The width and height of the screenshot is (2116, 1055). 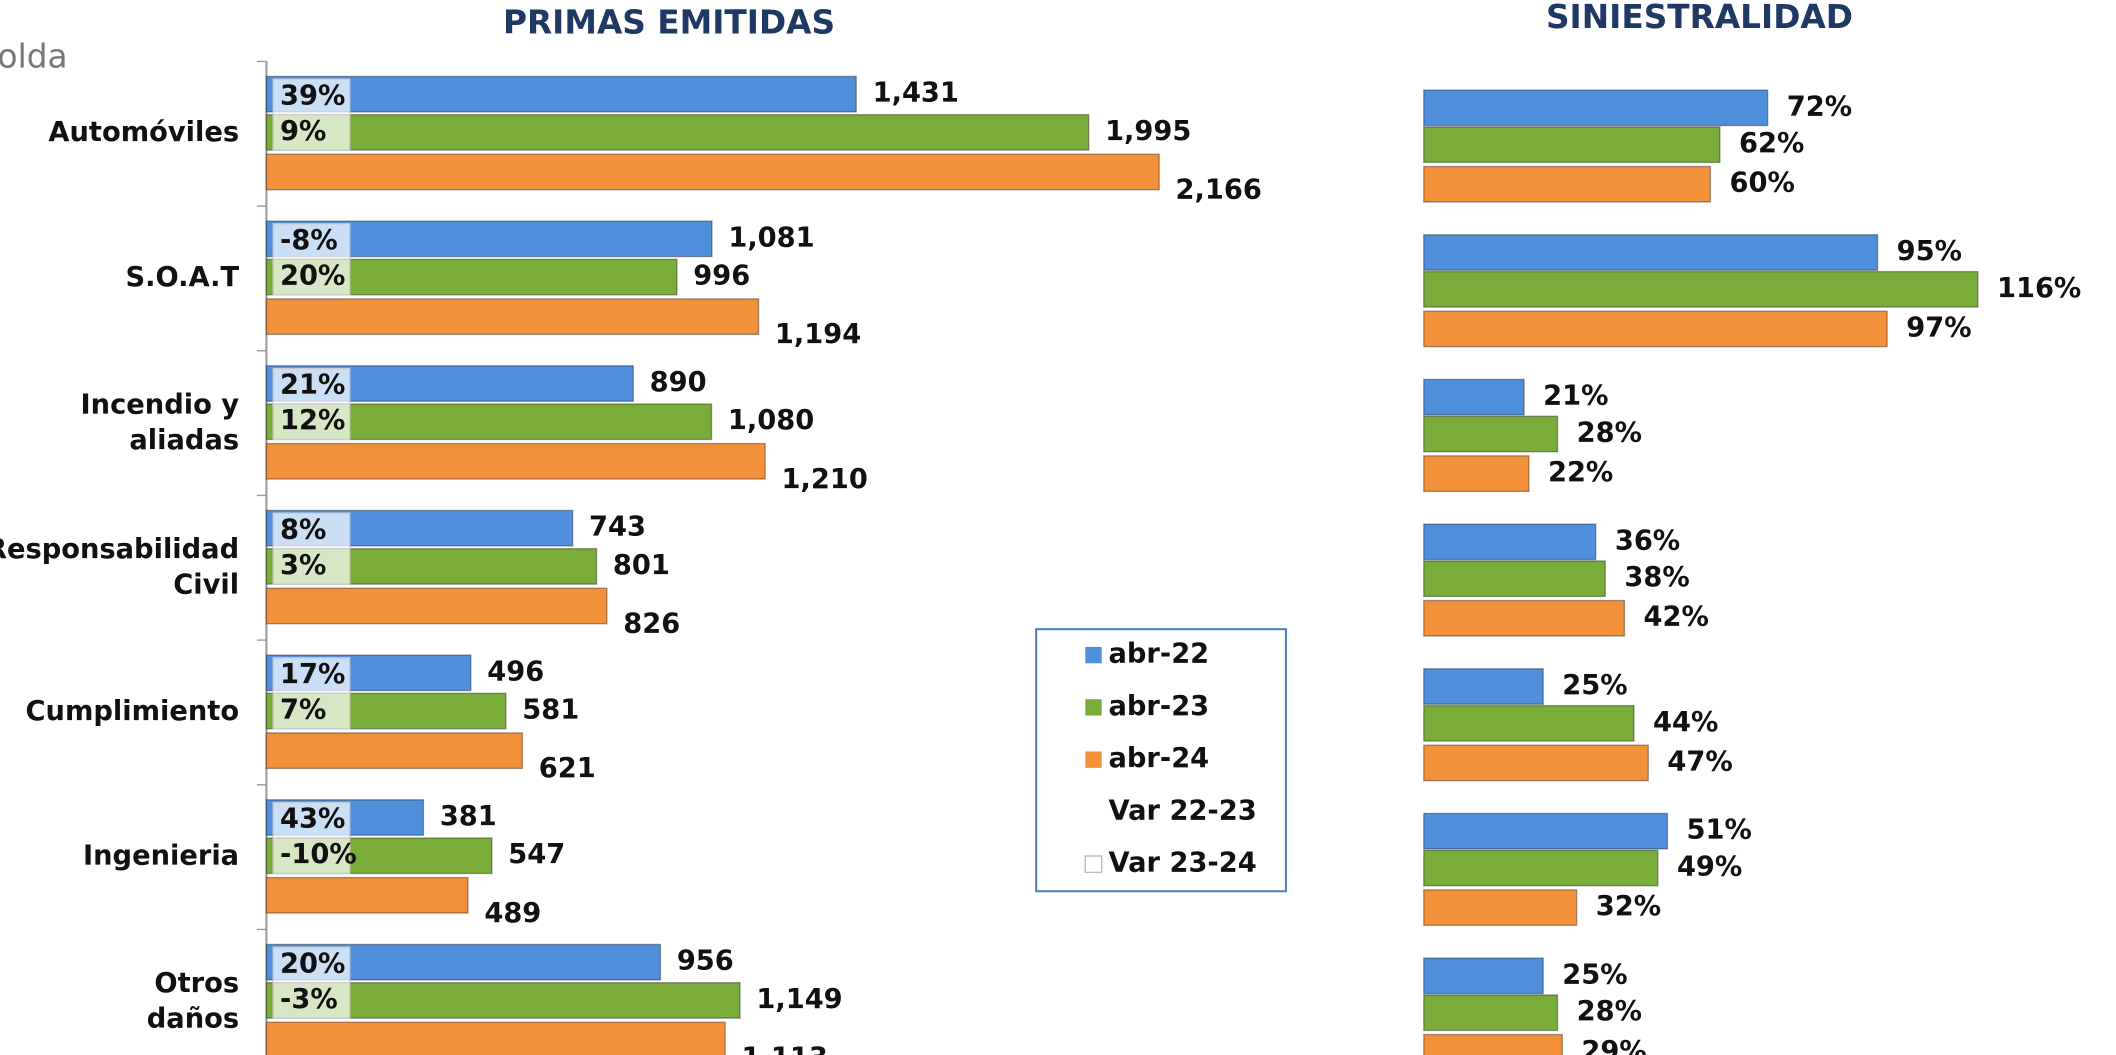 What do you see at coordinates (1158, 654) in the screenshot?
I see `legend-label: abr-22` at bounding box center [1158, 654].